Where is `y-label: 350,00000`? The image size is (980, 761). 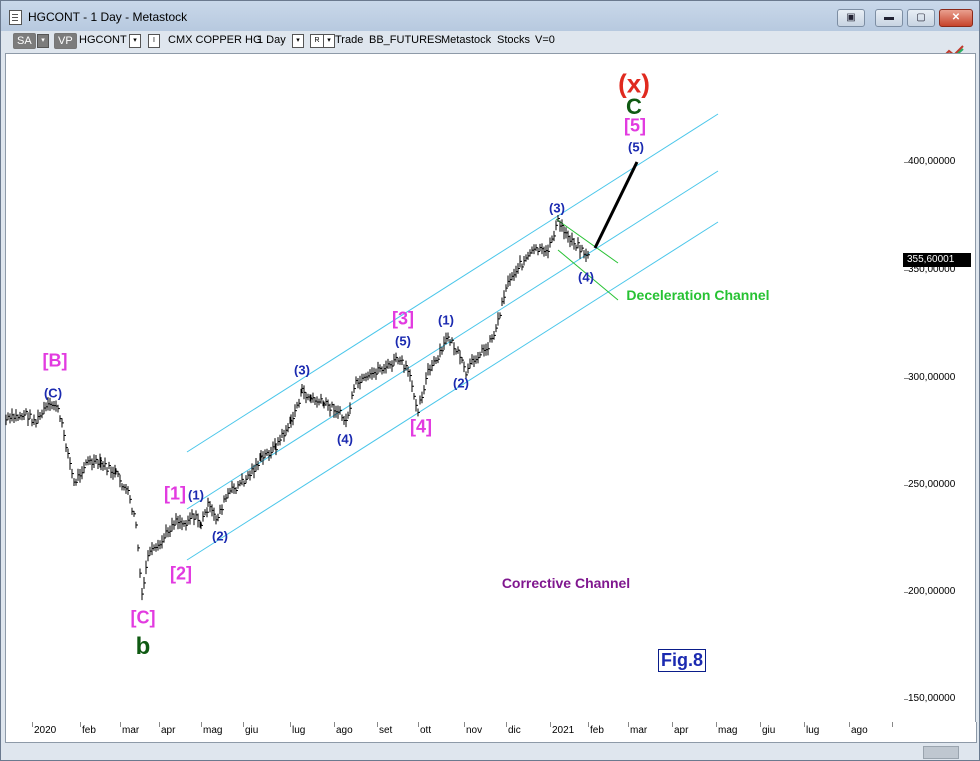
y-label: 350,00000 is located at coordinates (932, 269).